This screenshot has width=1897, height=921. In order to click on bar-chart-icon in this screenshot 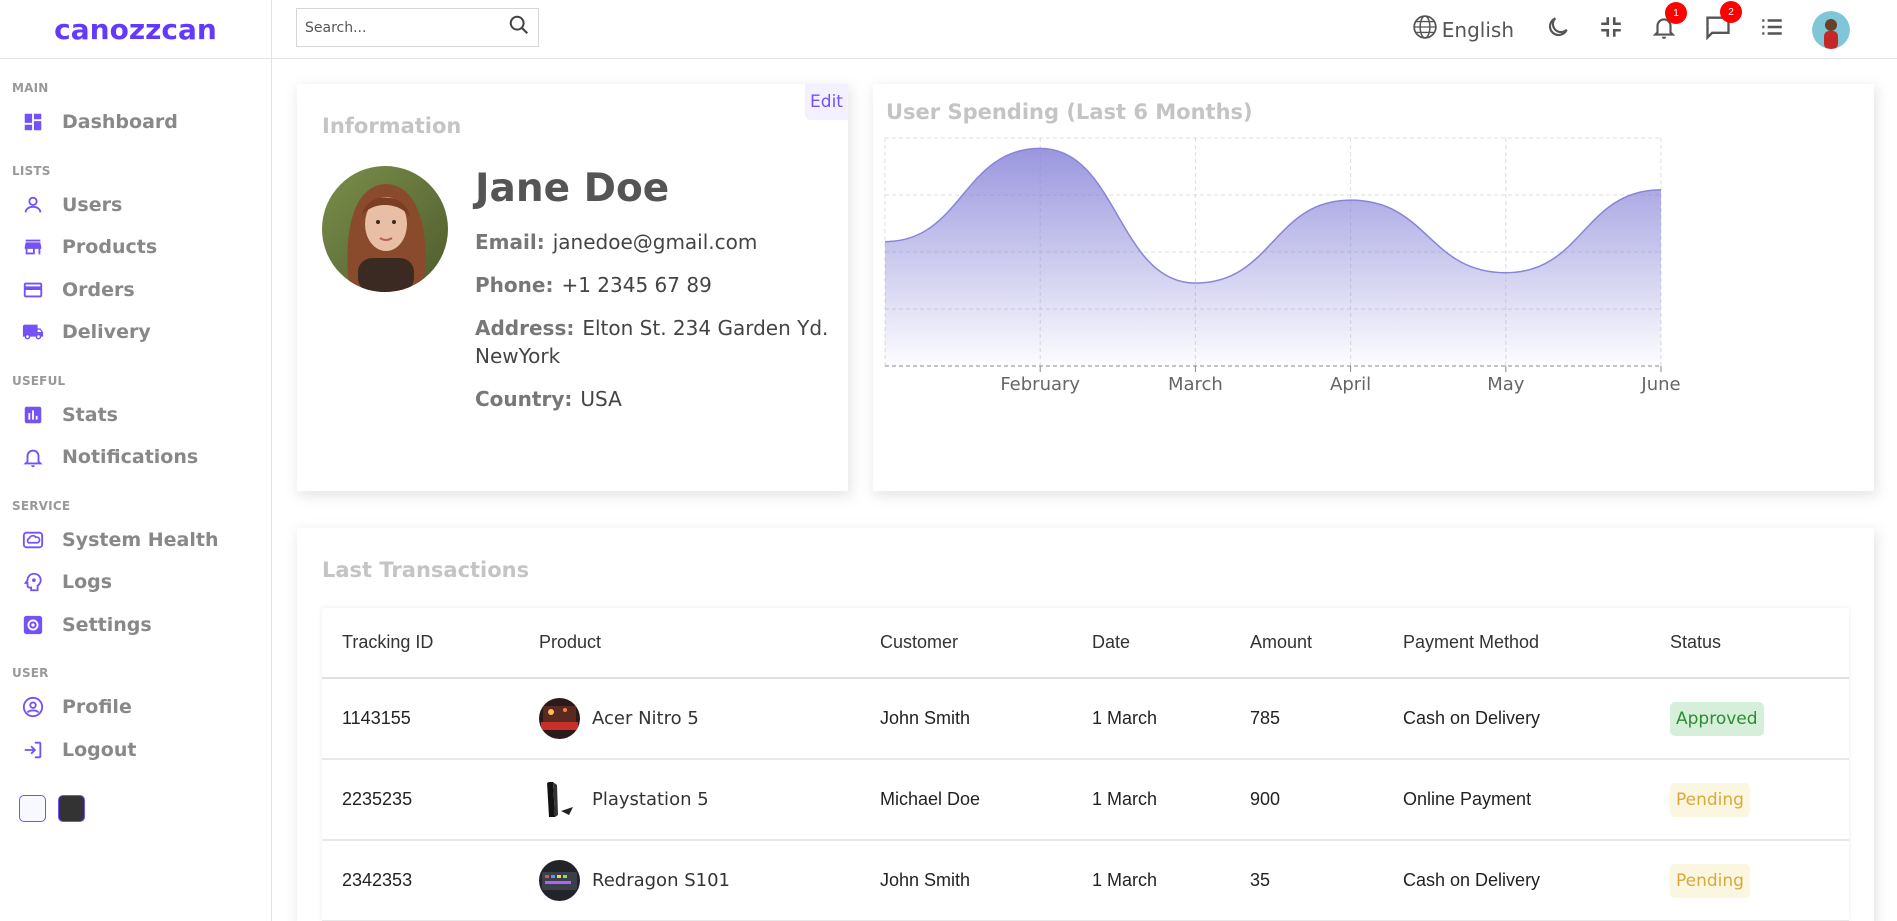, I will do `click(33, 415)`.